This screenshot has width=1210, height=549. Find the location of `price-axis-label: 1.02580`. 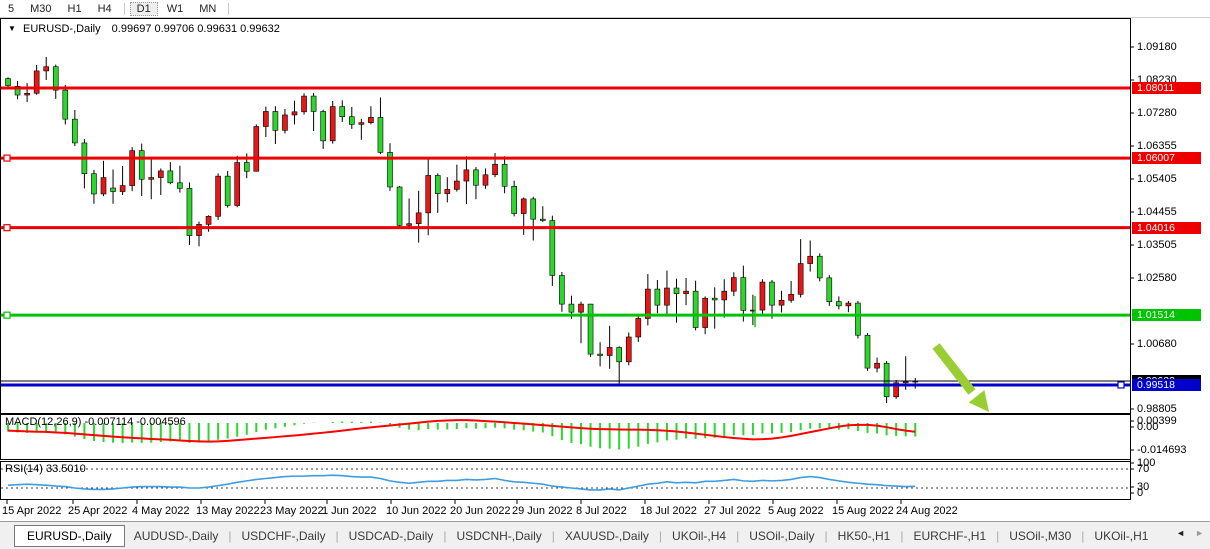

price-axis-label: 1.02580 is located at coordinates (1157, 278).